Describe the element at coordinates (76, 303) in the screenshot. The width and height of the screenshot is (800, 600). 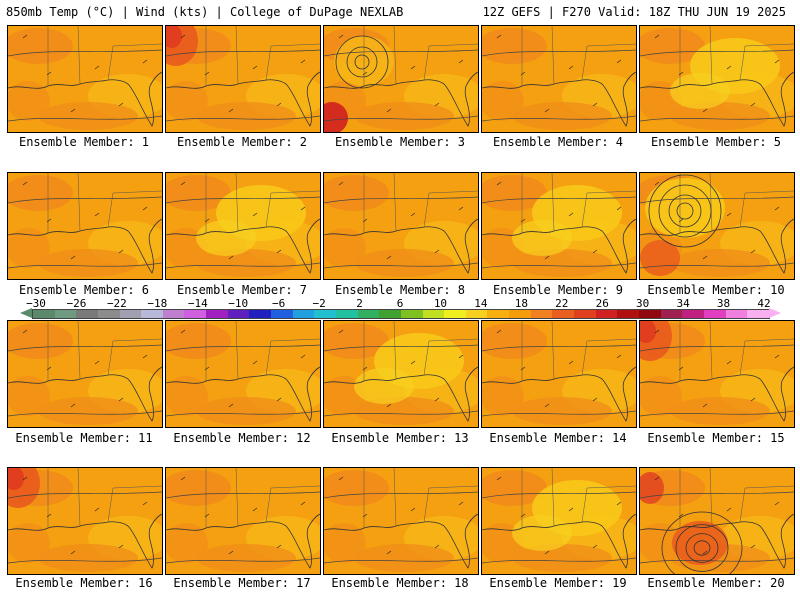
I see `colorbar-tick-label: −26` at that location.